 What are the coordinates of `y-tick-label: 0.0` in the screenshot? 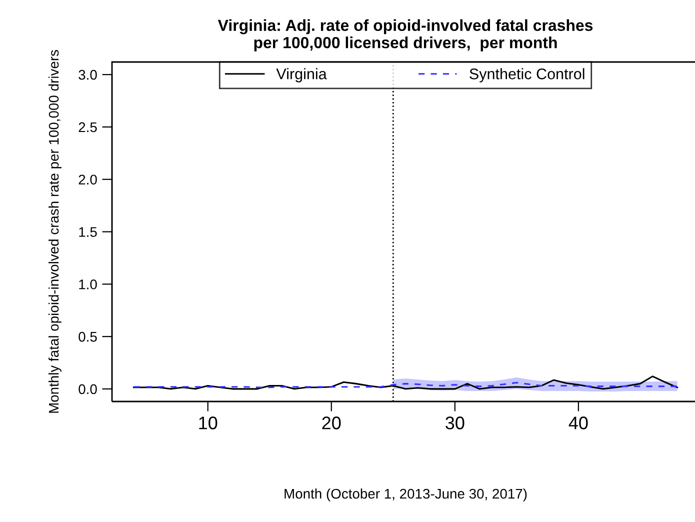 It's located at (87, 389).